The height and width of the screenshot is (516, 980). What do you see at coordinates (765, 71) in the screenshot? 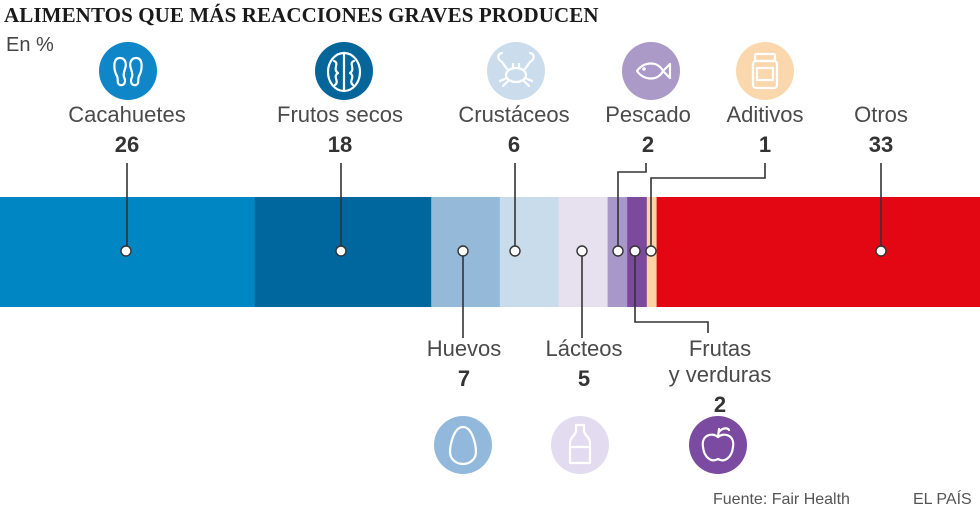
I see `jar-icon` at bounding box center [765, 71].